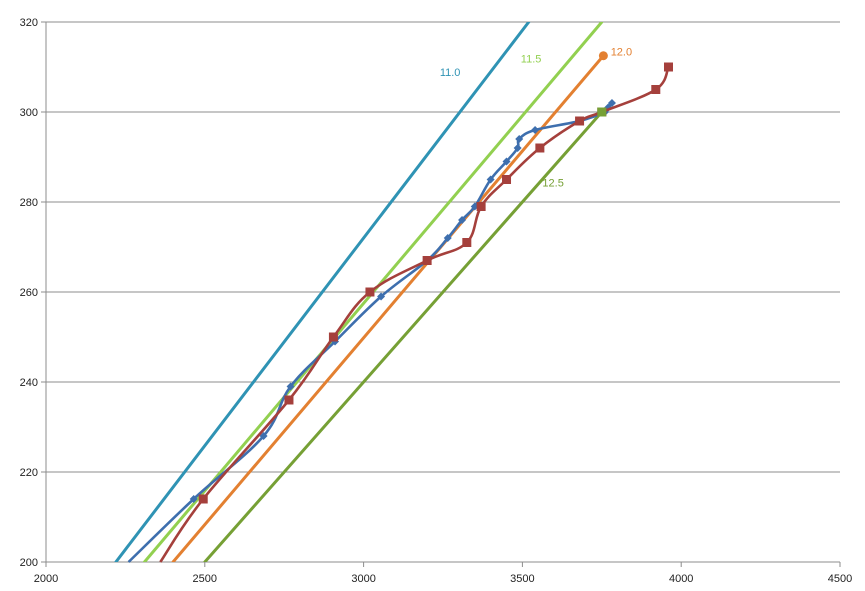 This screenshot has height=591, width=865. Describe the element at coordinates (29, 293) in the screenshot. I see `y-tick-label: 260` at that location.